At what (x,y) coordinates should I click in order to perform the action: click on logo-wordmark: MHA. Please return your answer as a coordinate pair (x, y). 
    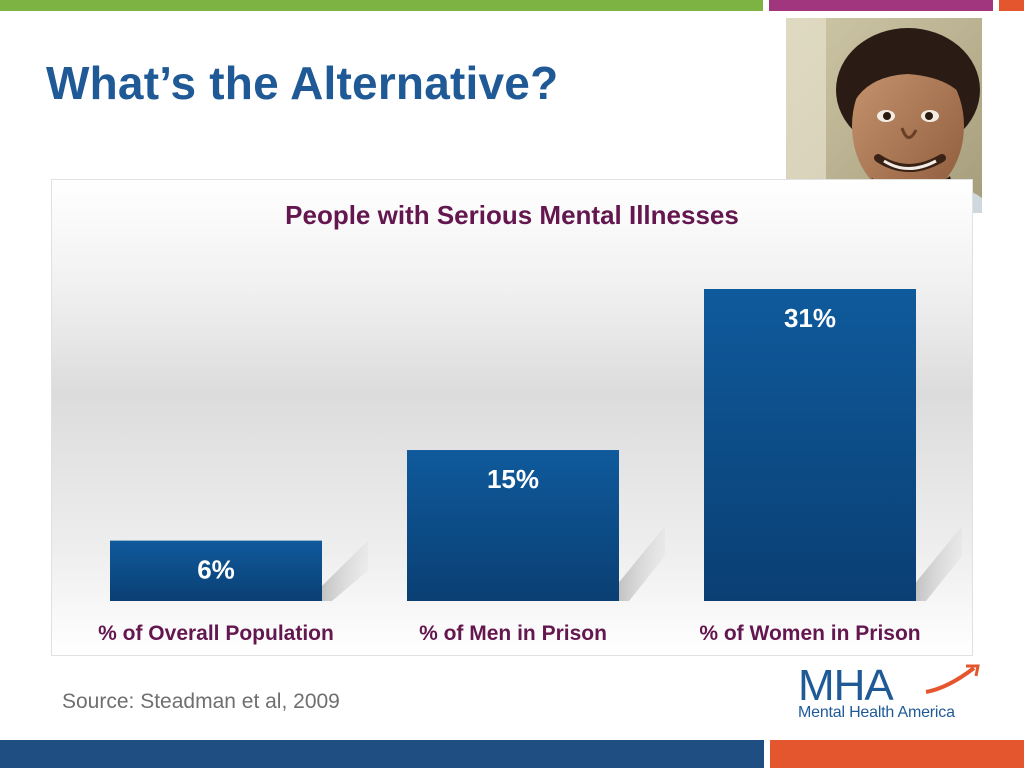
    Looking at the image, I should click on (846, 684).